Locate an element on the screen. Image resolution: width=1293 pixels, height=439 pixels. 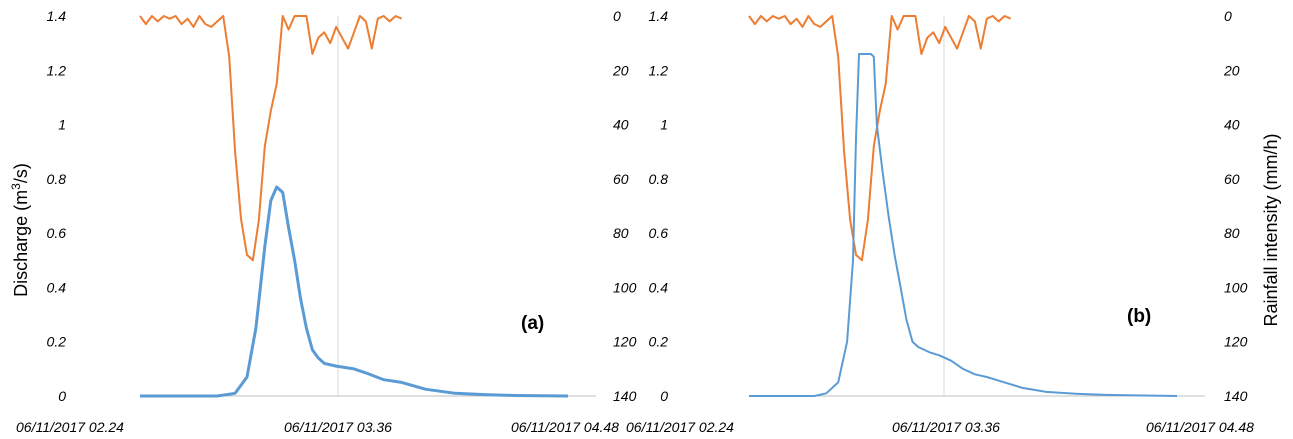
left-axis-title-main: Discharge (m is located at coordinates (21, 243).